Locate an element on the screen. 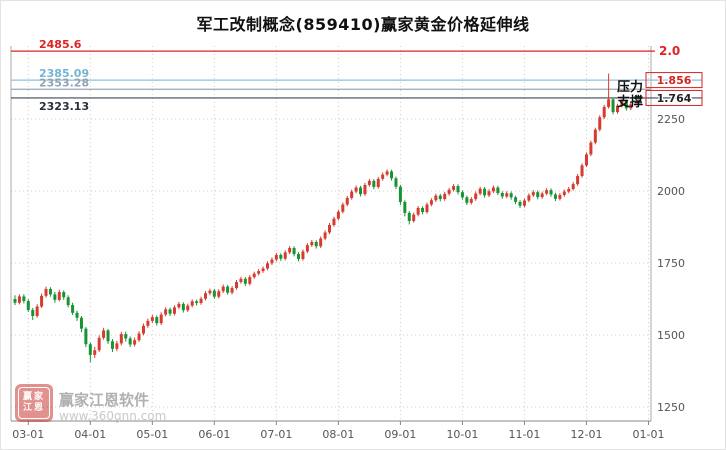 The width and height of the screenshot is (726, 450). brand-logo-text-row2: 江恩 is located at coordinates (33, 408).